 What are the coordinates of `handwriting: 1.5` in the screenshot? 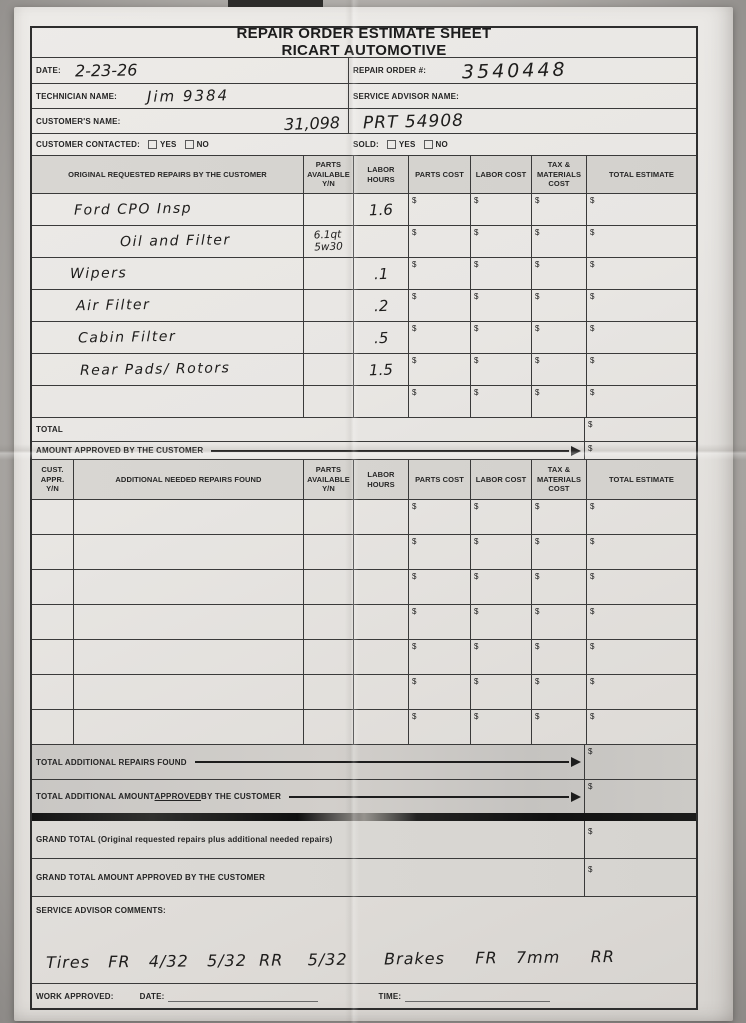 It's located at (381, 369).